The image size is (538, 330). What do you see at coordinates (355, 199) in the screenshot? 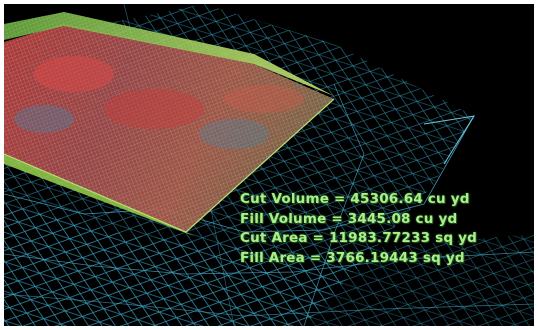
I see `cut-volume-text: Cut Volume = 45306.64 cu yd` at bounding box center [355, 199].